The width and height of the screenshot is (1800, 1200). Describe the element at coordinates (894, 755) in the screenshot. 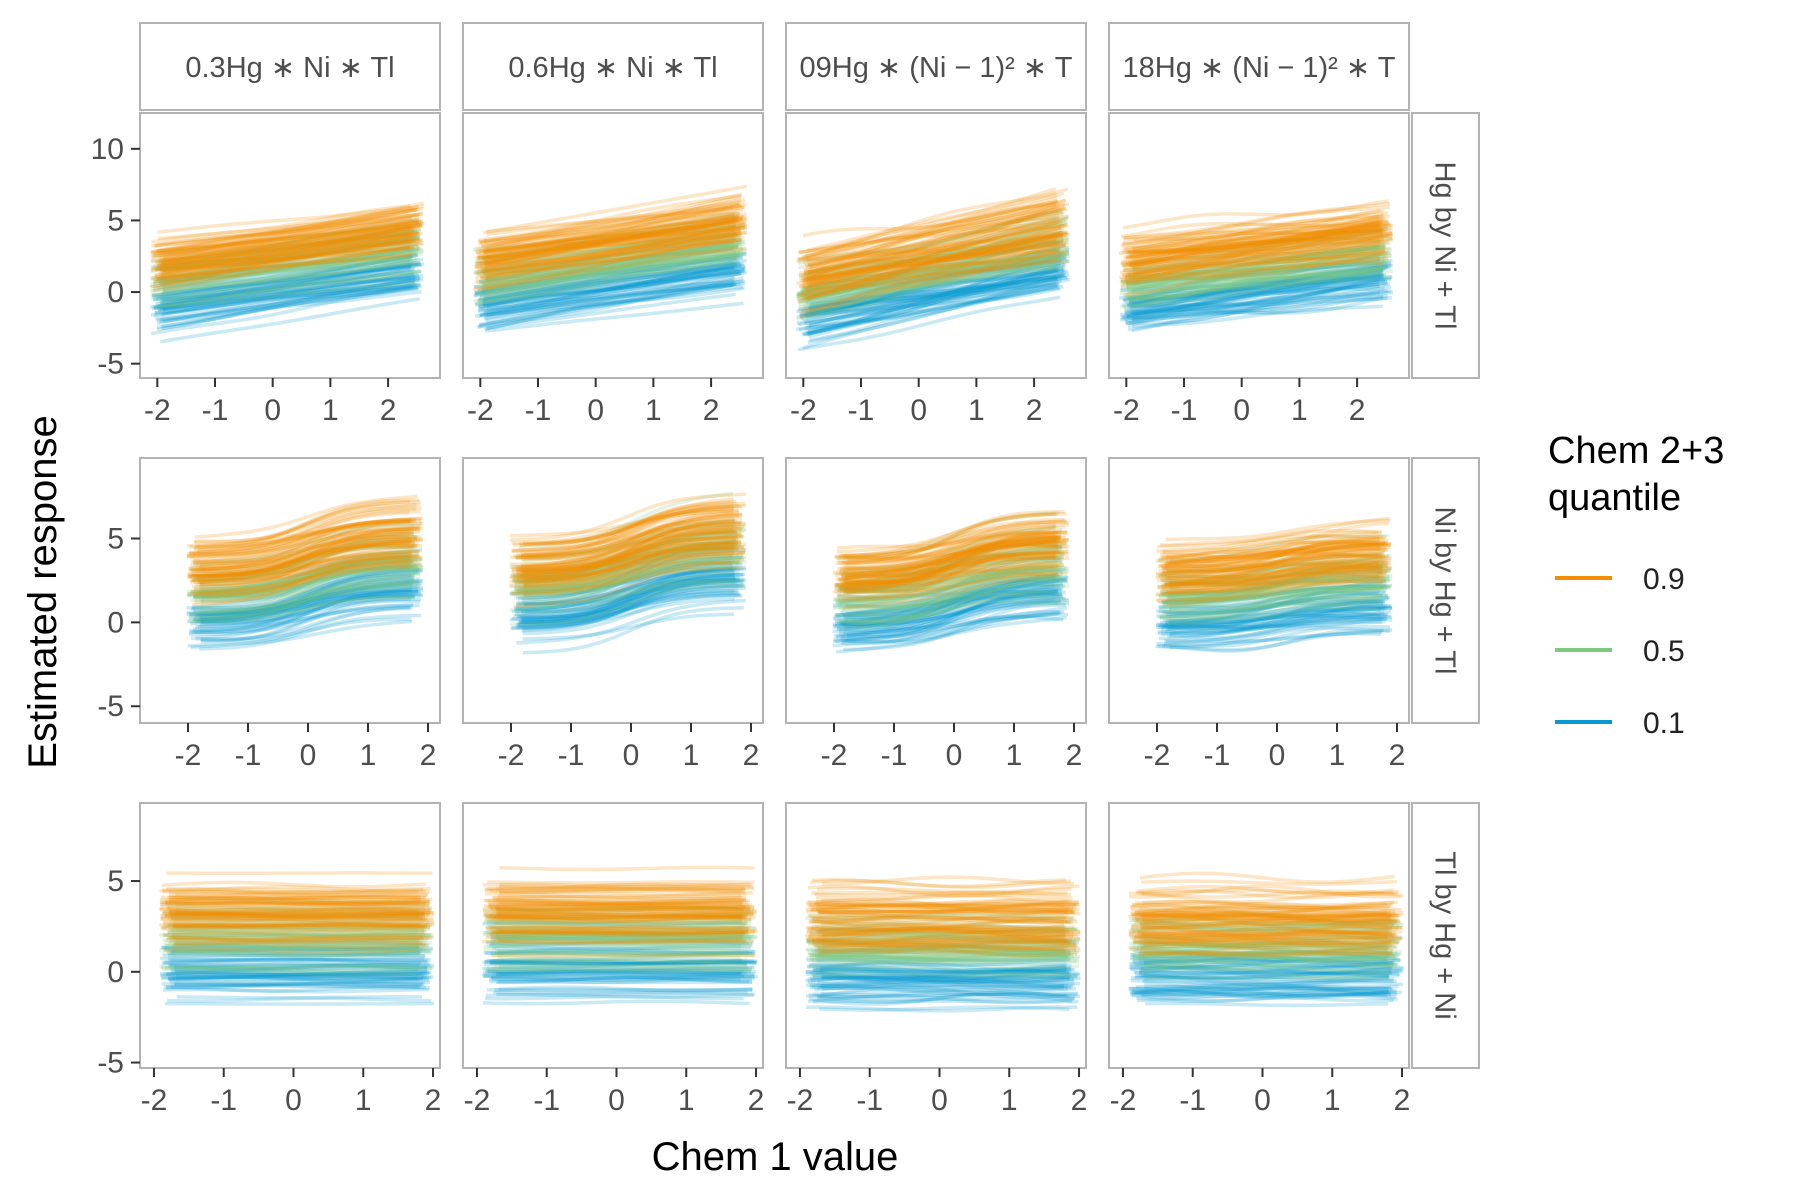

I see `x-tick-label: -1` at that location.